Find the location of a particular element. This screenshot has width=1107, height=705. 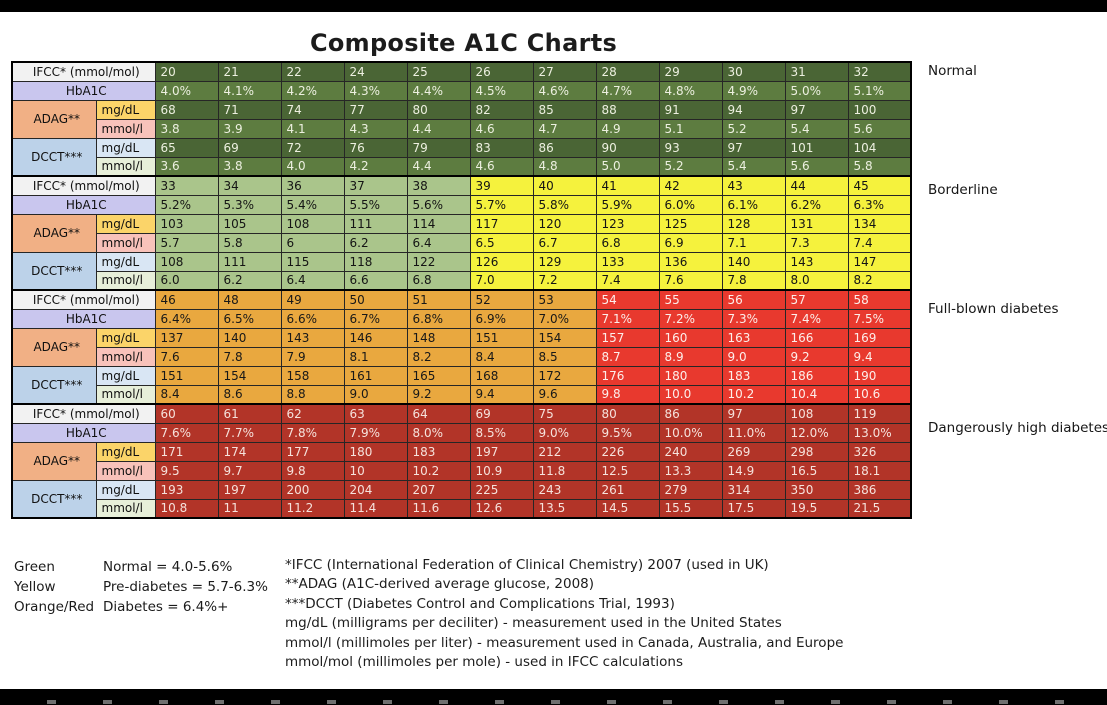

value-cell: 27 is located at coordinates (564, 71).